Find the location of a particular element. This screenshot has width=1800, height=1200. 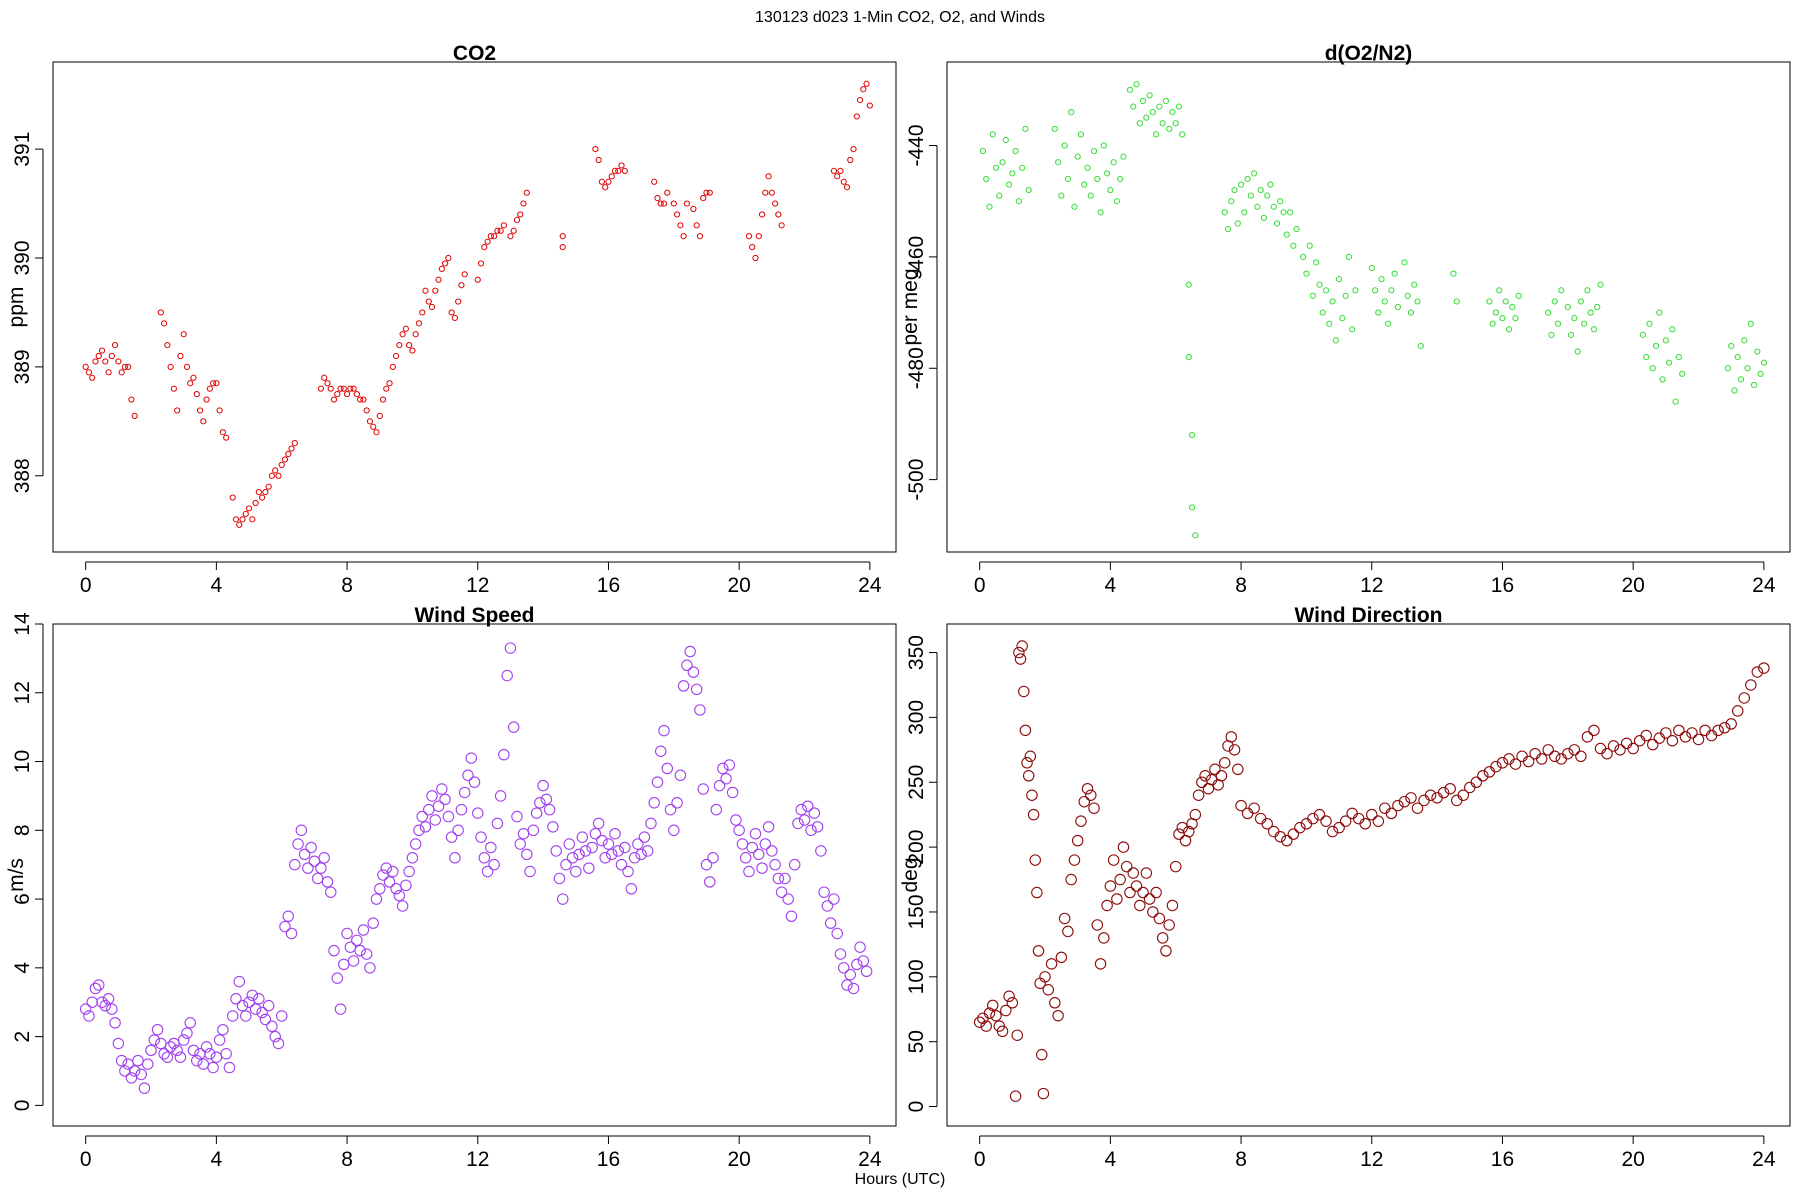

co2-y-tick-label: 389 is located at coordinates (22, 366).